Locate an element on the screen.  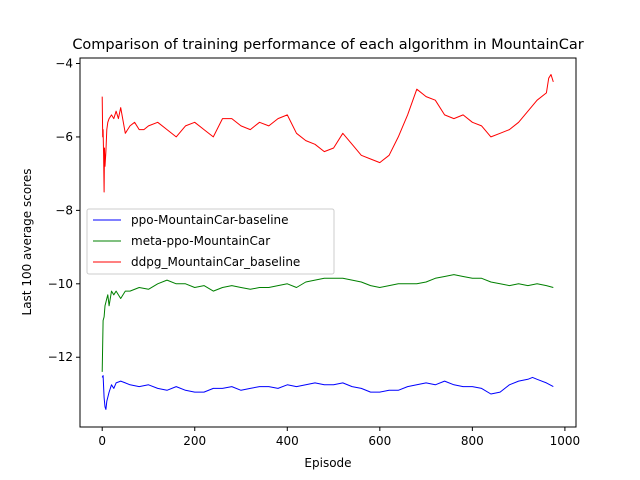
legend-label-3: ddpg_MountainCar_baseline is located at coordinates (215, 262).